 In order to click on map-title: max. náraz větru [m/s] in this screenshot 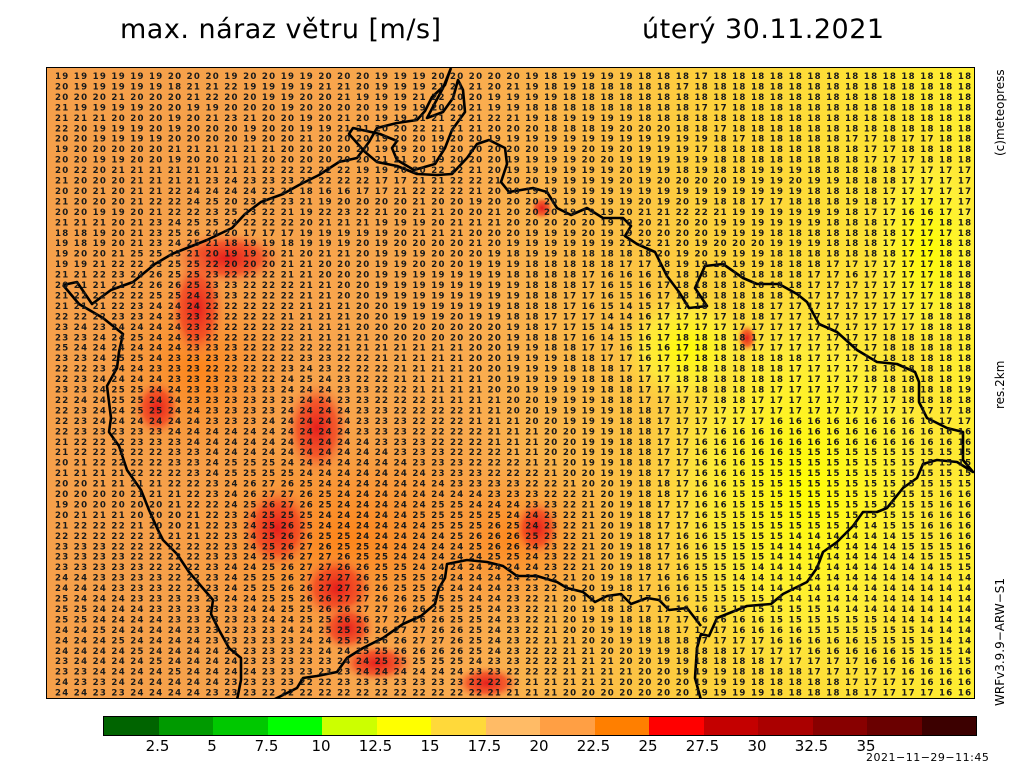, I will do `click(281, 29)`.